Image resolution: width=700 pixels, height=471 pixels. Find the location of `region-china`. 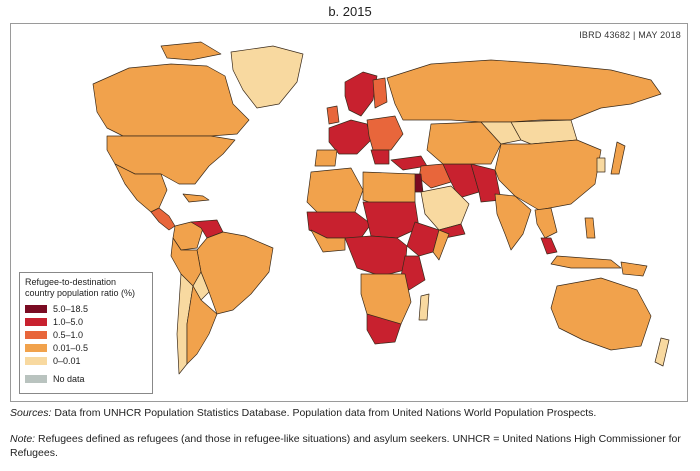

region-china is located at coordinates (548, 175).